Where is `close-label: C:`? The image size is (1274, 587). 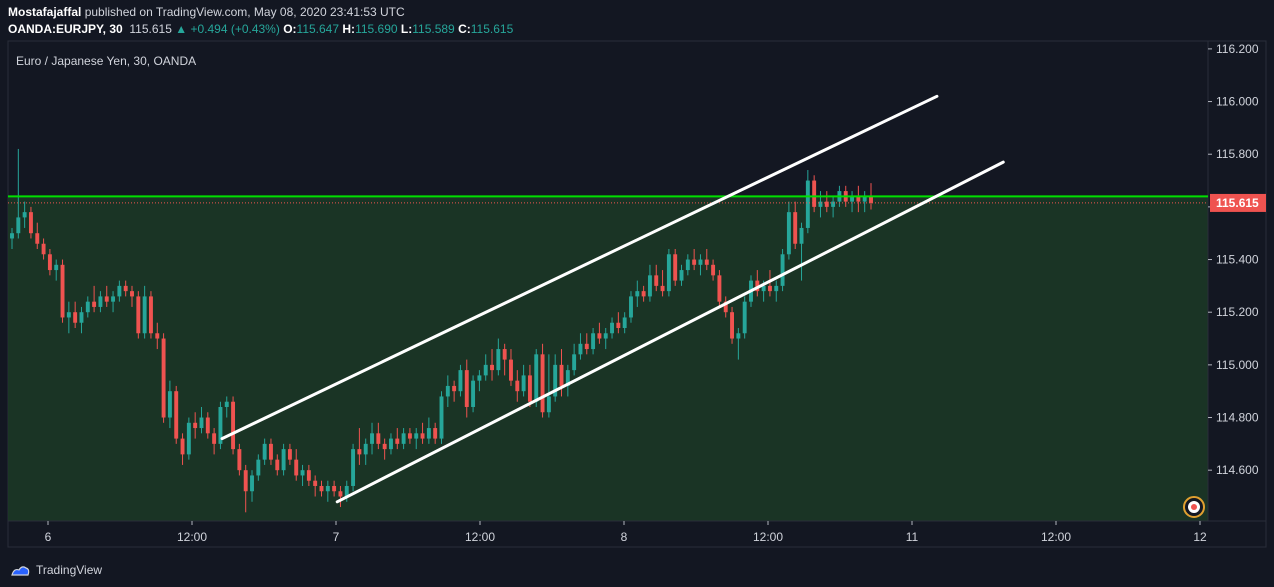
close-label: C: is located at coordinates (464, 29).